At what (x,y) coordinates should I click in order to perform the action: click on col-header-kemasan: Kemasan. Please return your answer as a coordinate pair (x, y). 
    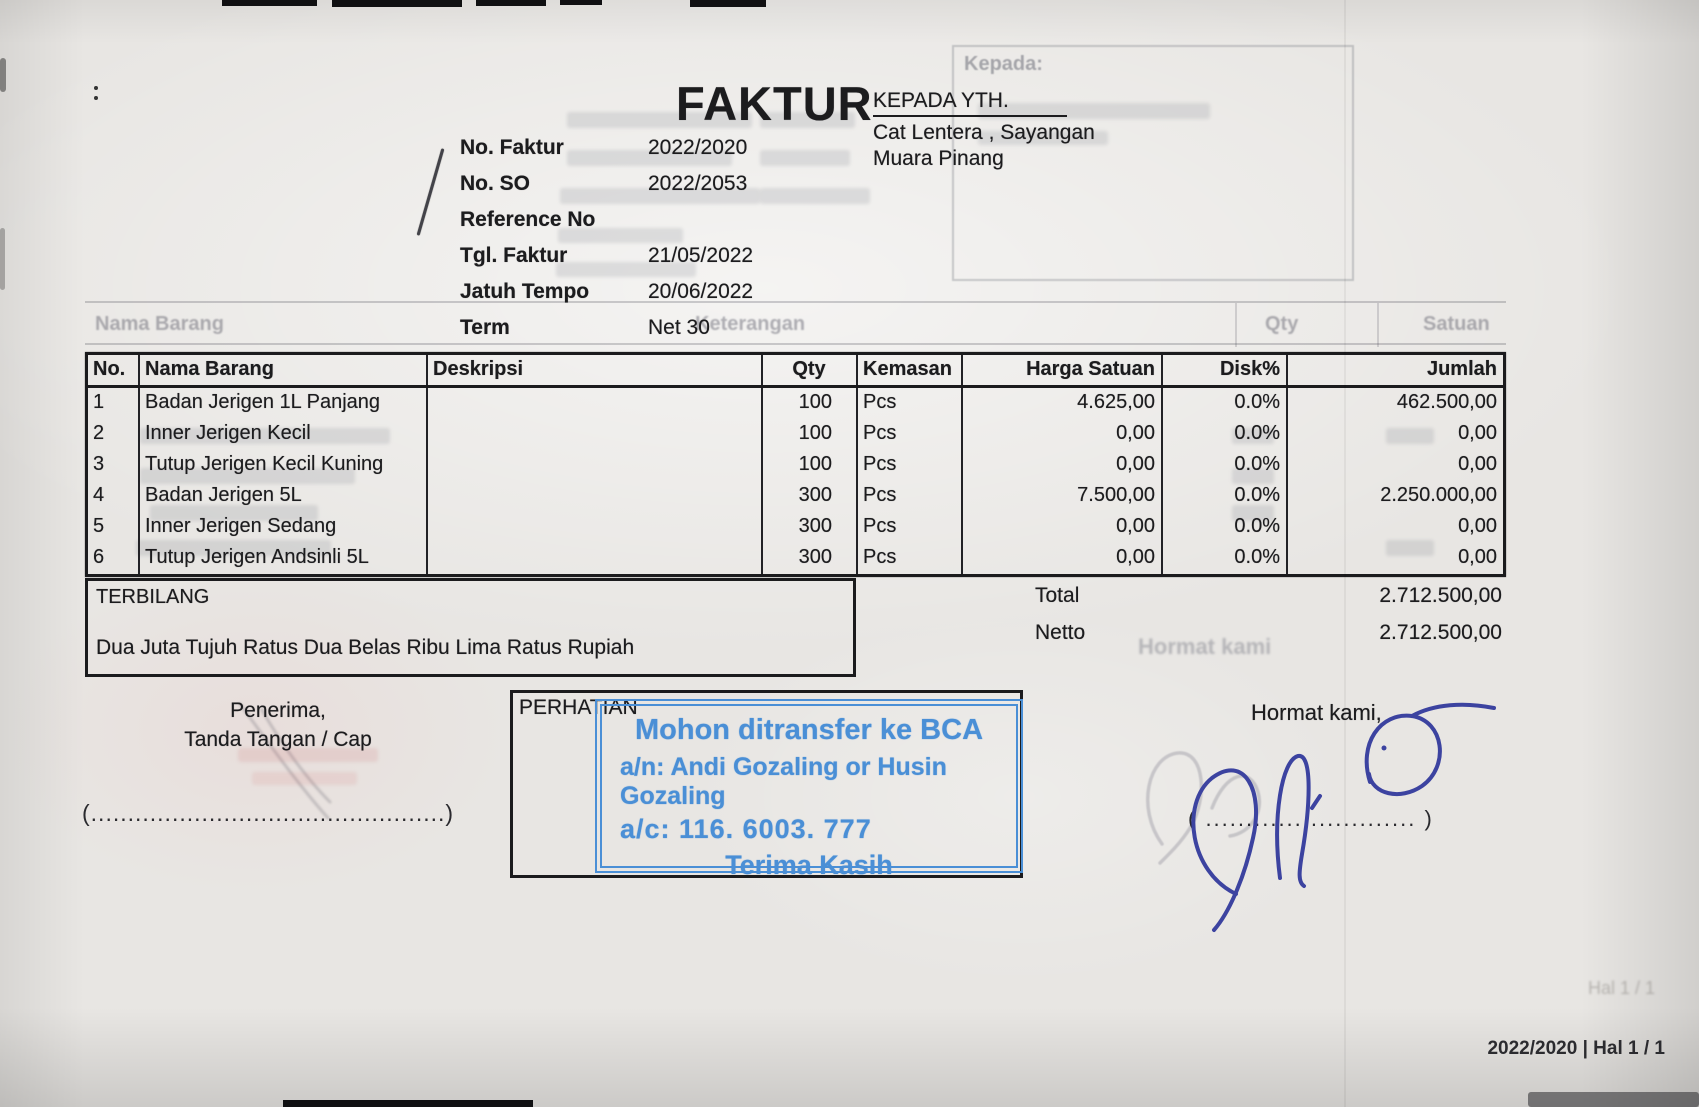
    Looking at the image, I should click on (910, 370).